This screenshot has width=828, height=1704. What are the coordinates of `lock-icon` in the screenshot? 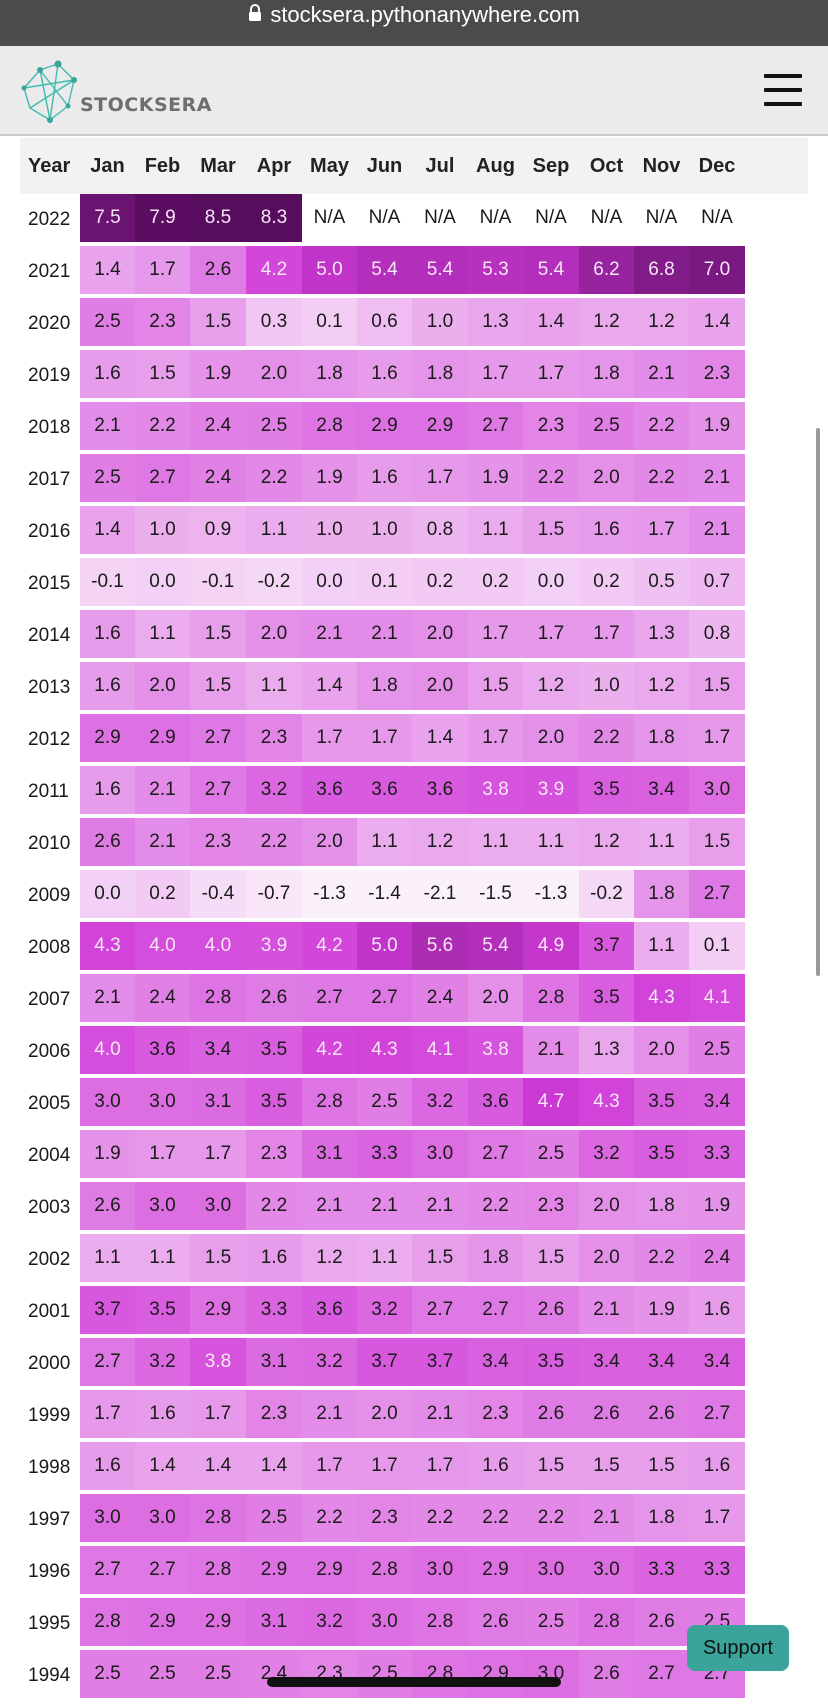 It's located at (255, 13).